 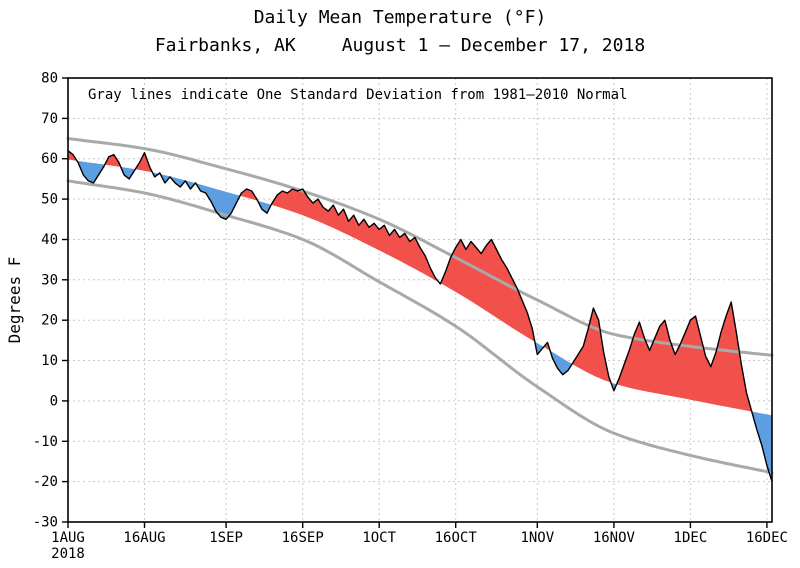 I want to click on x-tick-label: 16NOV, so click(x=614, y=538).